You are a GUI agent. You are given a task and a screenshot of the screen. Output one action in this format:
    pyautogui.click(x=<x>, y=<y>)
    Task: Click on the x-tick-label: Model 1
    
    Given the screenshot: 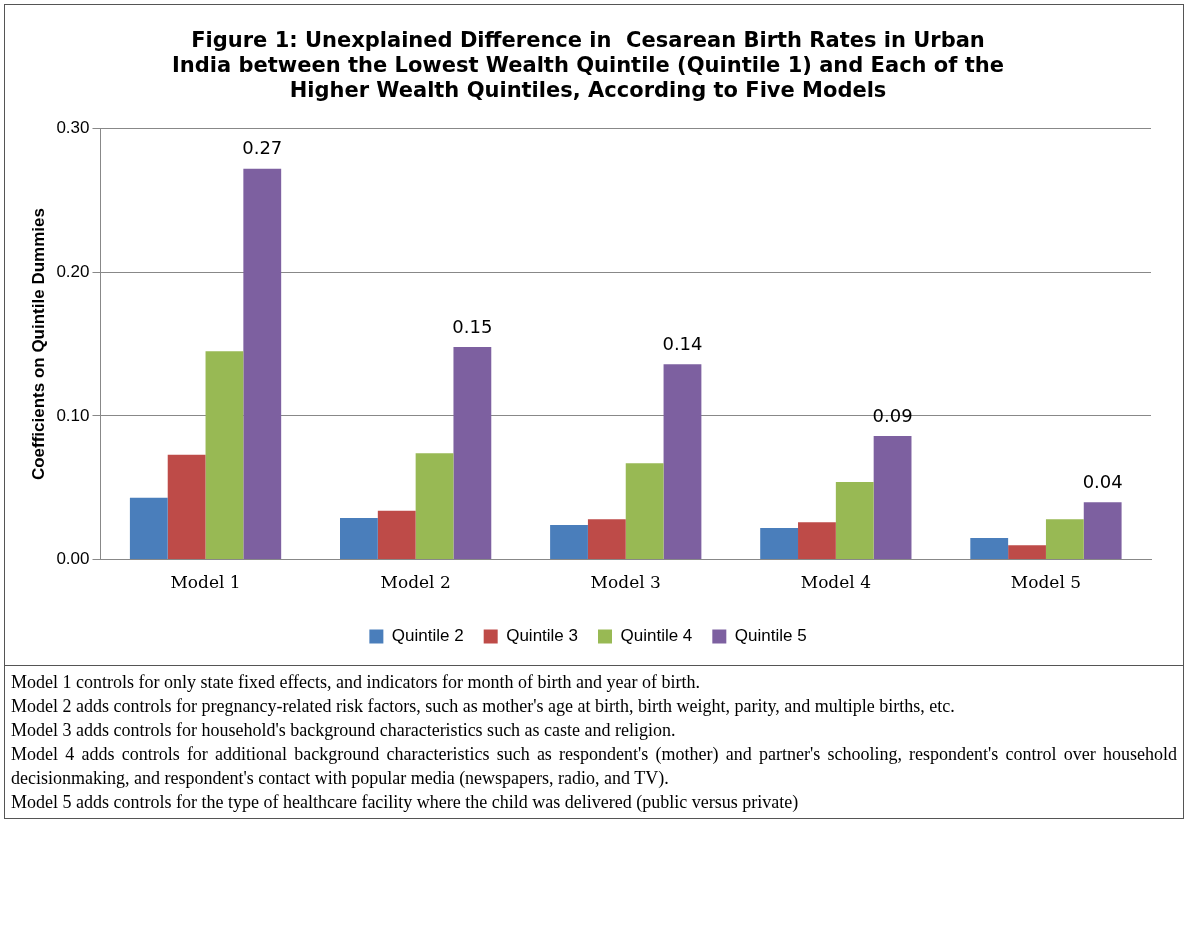 What is the action you would take?
    pyautogui.click(x=205, y=582)
    